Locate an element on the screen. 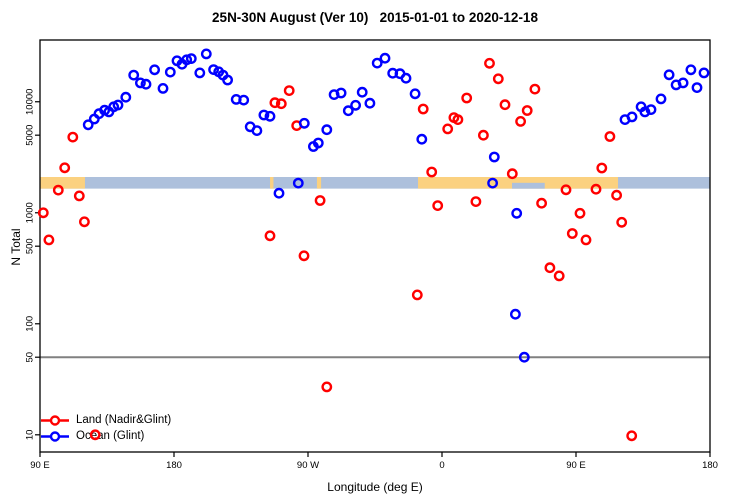  x-axis-label: Longitude (deg E) is located at coordinates (375, 487).